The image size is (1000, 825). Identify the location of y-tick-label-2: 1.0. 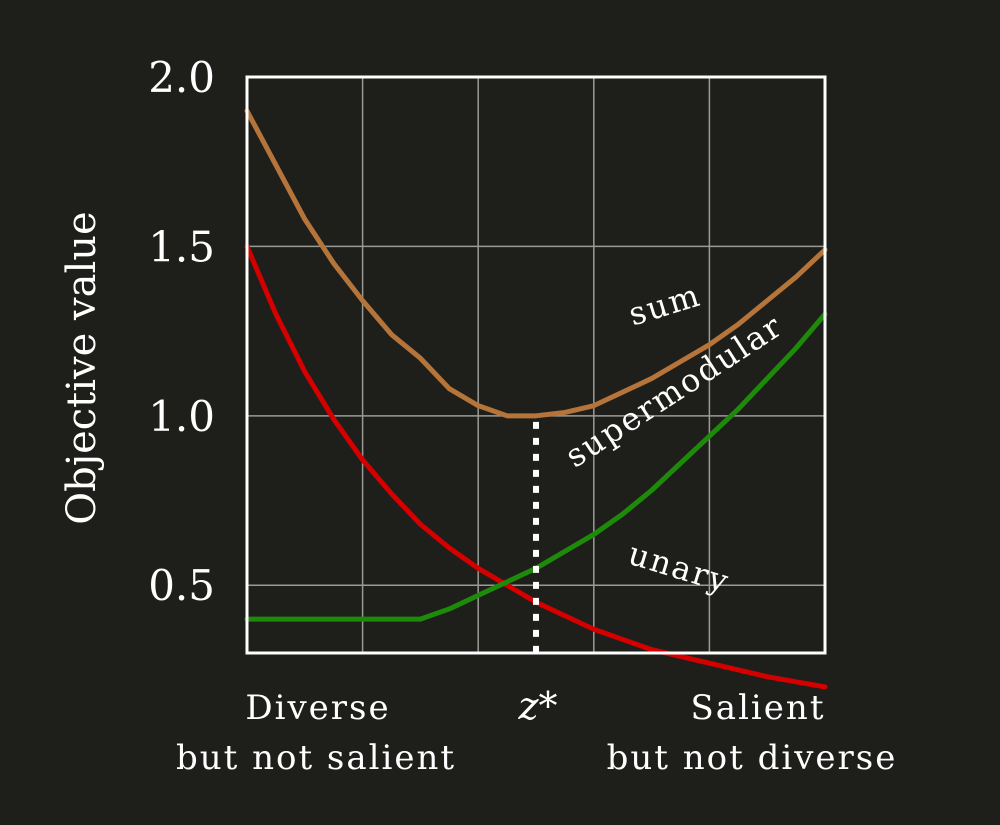
(181, 416).